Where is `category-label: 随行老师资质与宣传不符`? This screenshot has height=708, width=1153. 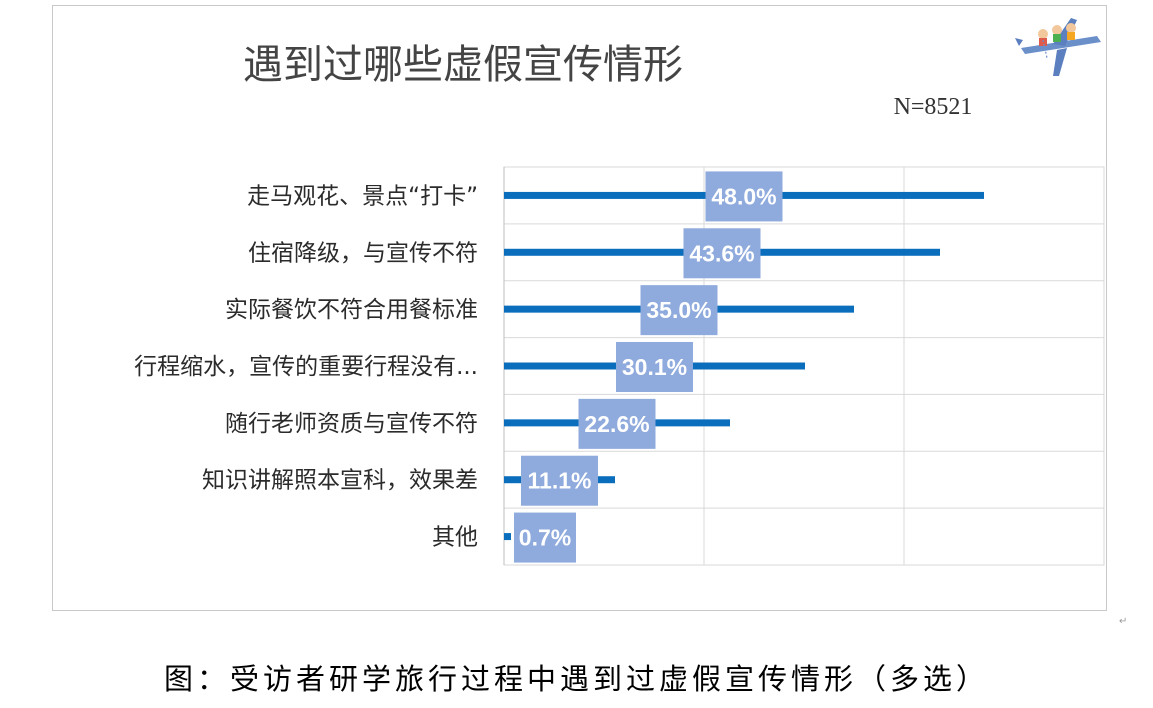
category-label: 随行老师资质与宣传不符 is located at coordinates (351, 424).